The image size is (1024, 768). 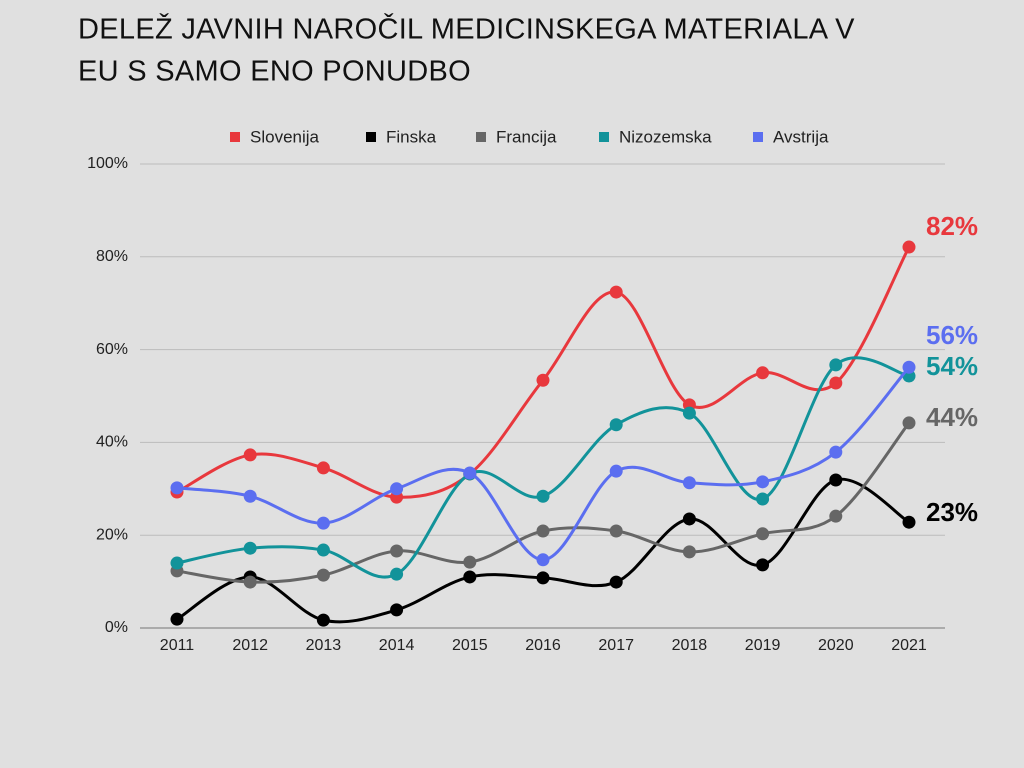 I want to click on x-tick-label: 2021, so click(x=909, y=645).